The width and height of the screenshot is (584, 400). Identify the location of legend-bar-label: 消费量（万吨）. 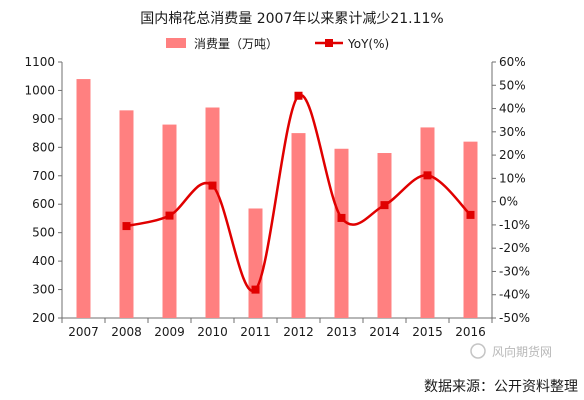
(236, 44).